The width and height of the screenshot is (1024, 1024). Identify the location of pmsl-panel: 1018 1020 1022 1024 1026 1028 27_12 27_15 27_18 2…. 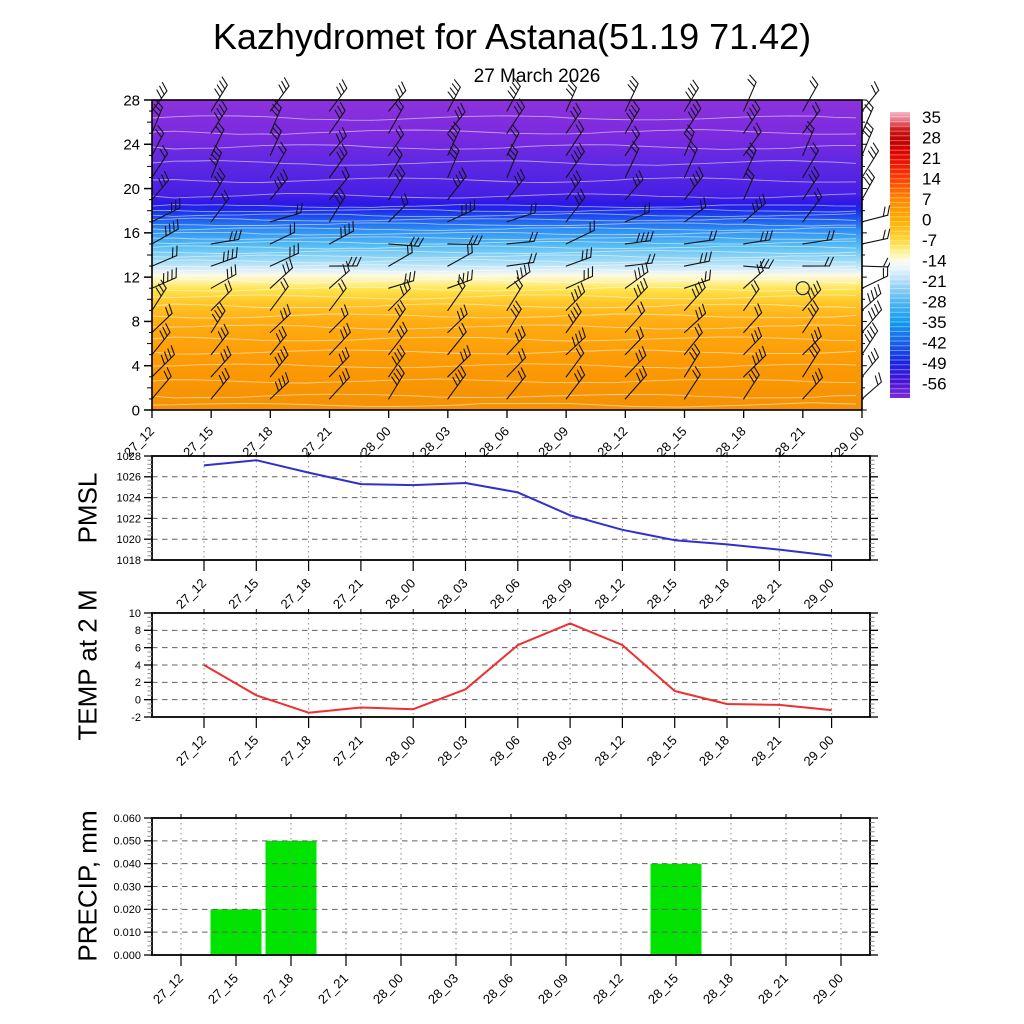
(497, 531).